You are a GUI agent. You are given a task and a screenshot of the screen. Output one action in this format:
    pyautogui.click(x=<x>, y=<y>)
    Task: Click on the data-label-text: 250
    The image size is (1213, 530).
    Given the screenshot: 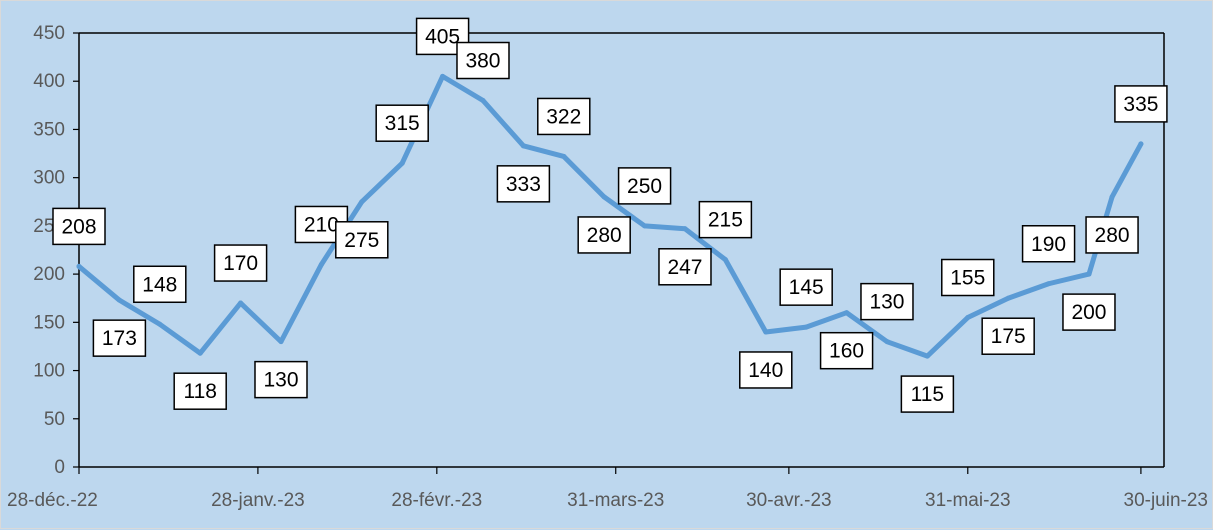 What is the action you would take?
    pyautogui.click(x=644, y=186)
    